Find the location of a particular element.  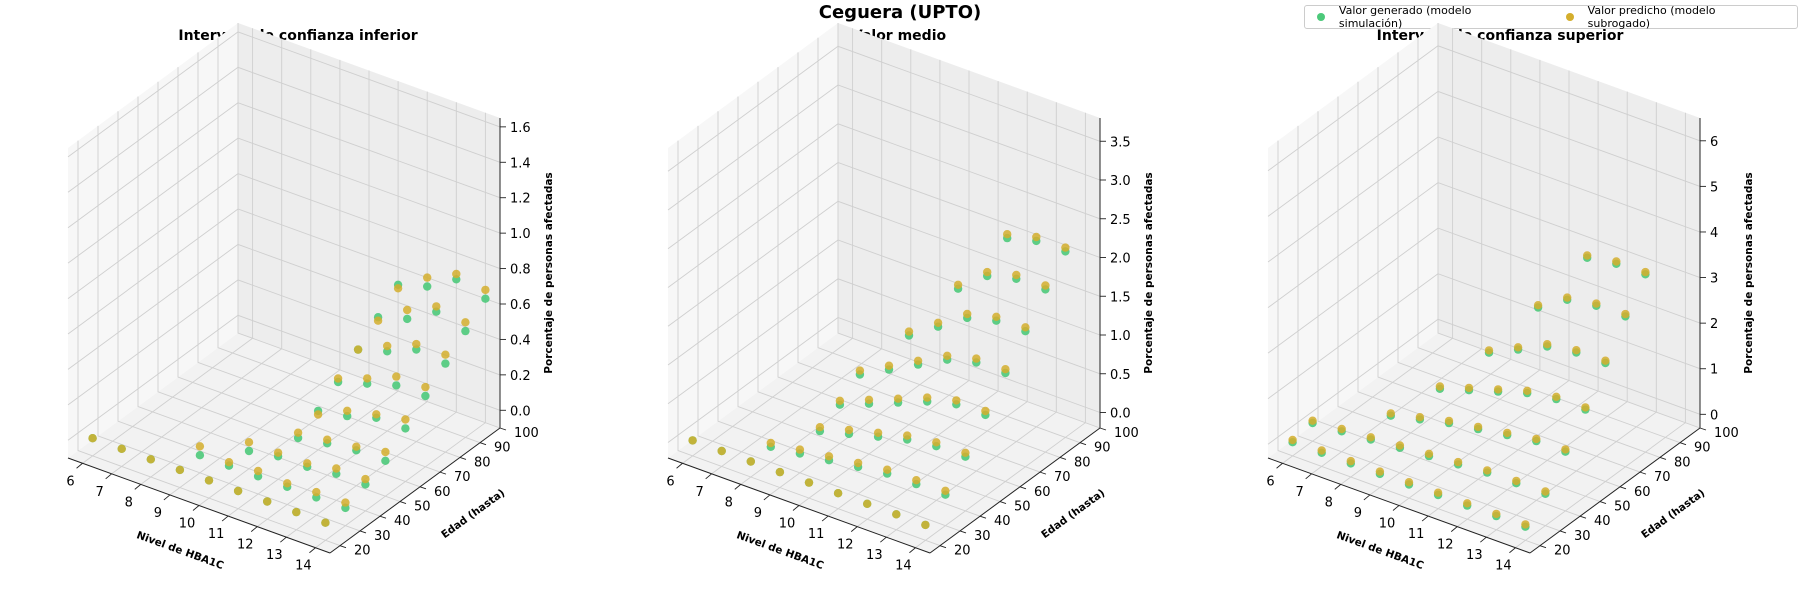

x-tick-label: 12 is located at coordinates (245, 545).